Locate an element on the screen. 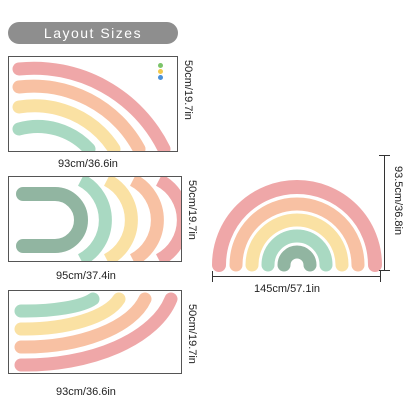  sheet-2-arc-pink is located at coordinates (168, 219).